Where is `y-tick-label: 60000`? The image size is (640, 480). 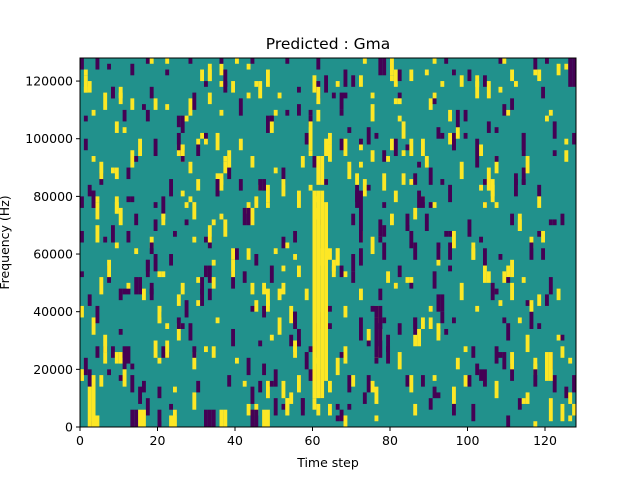 y-tick-label: 60000 is located at coordinates (53, 254).